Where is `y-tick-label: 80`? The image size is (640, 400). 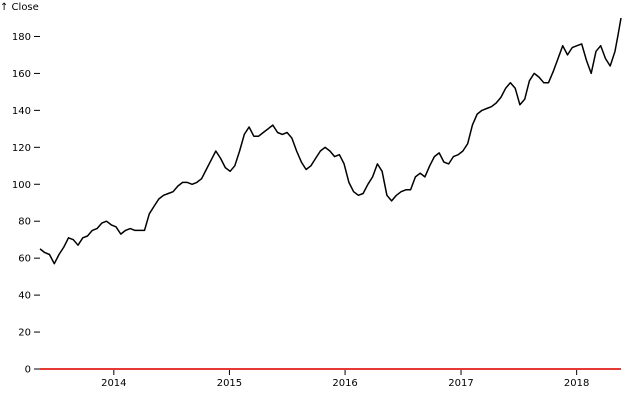
y-tick-label: 80 is located at coordinates (24, 222).